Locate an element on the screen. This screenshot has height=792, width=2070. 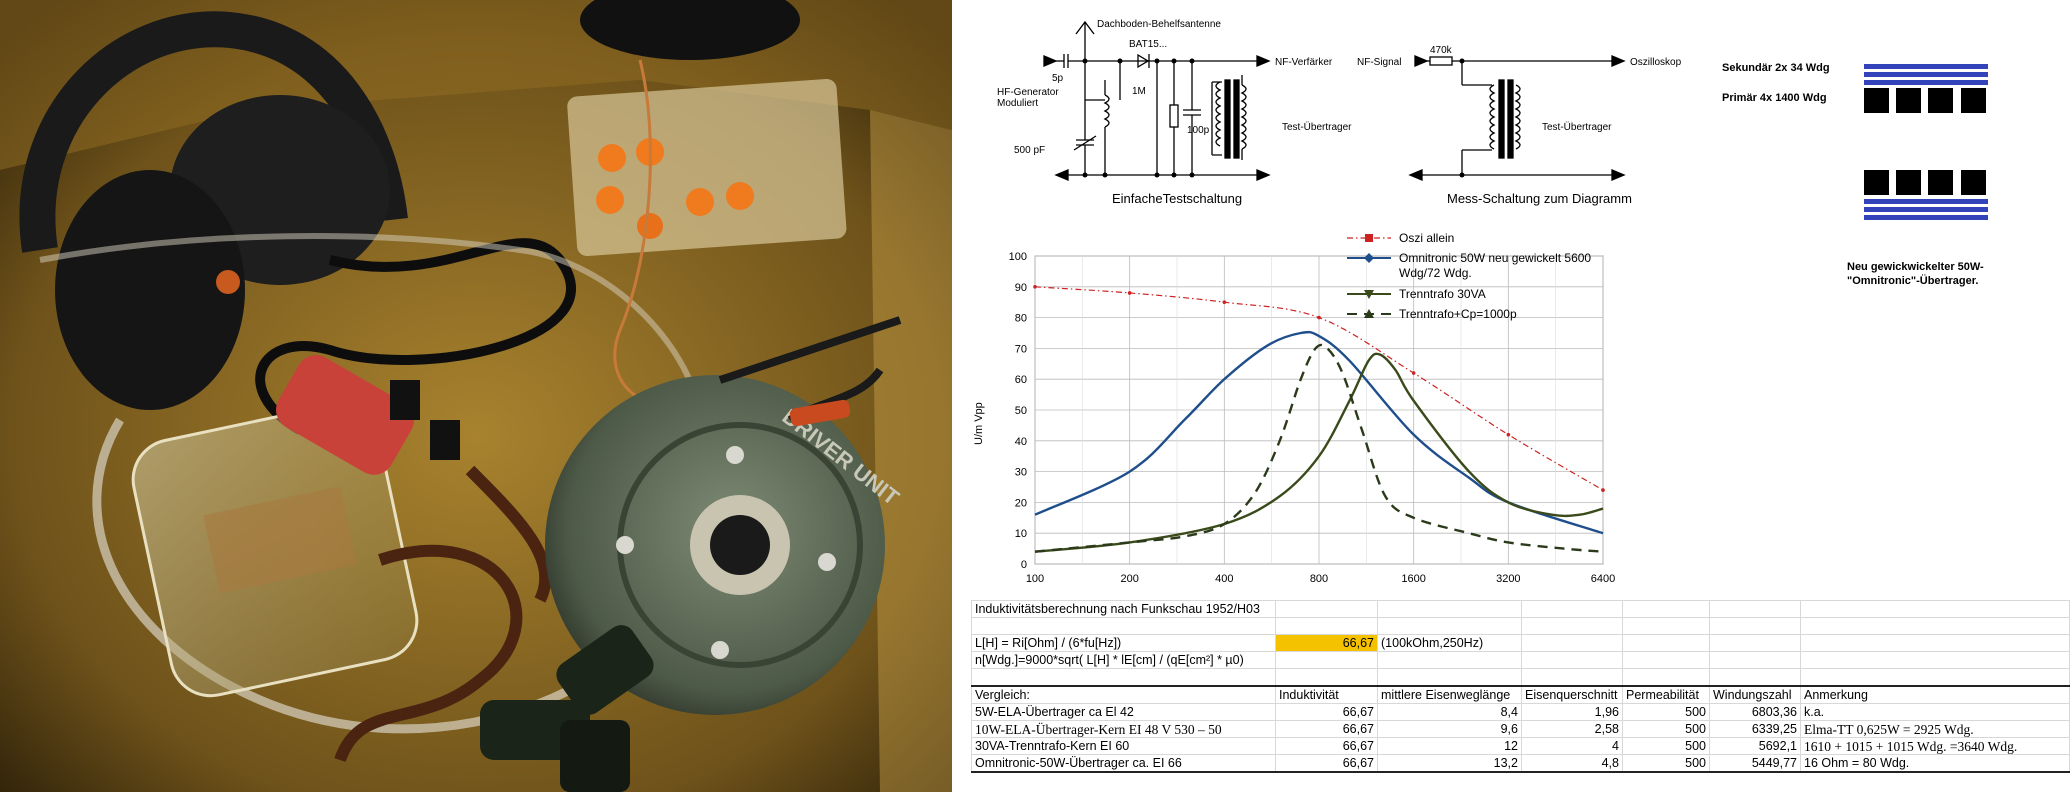
note-line-1: Neu gewickwickelter 50W- is located at coordinates (1915, 267).